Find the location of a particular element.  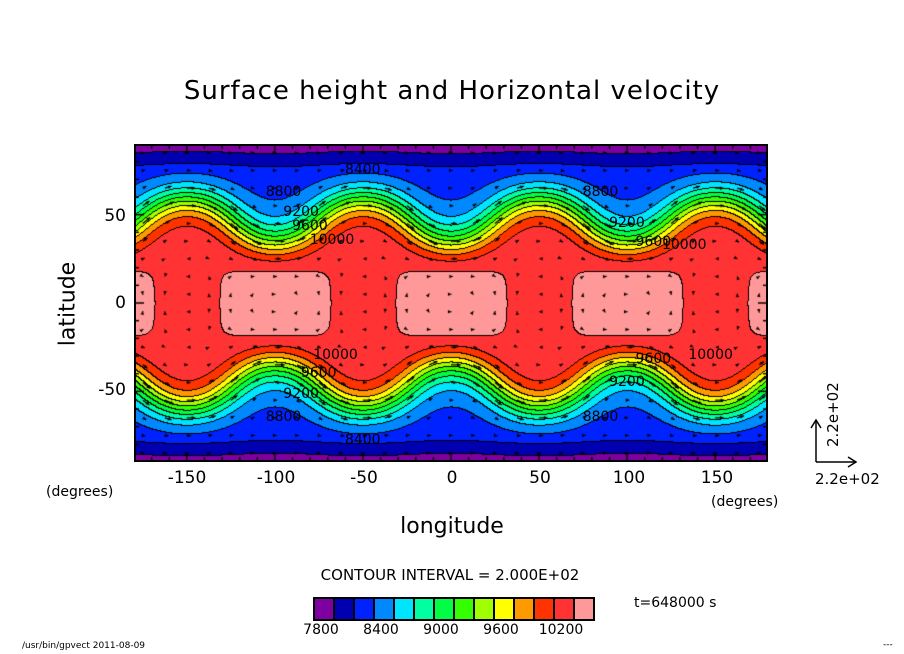

unit-vector-x-arrowhead is located at coordinates (852, 462).